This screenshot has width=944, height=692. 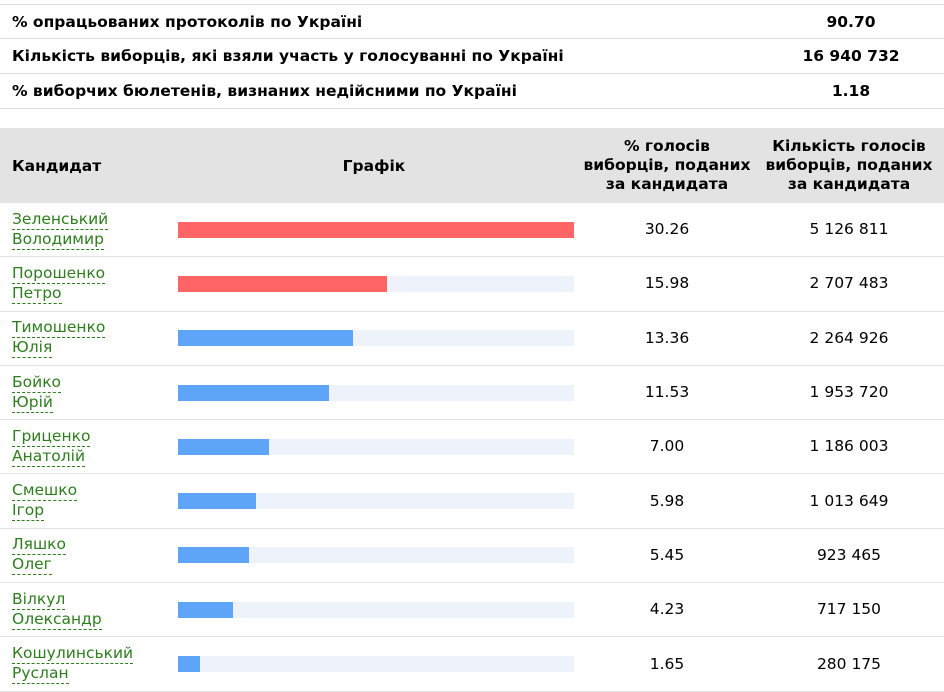 I want to click on candidate-link: Гриценко Анатолій, so click(x=51, y=446).